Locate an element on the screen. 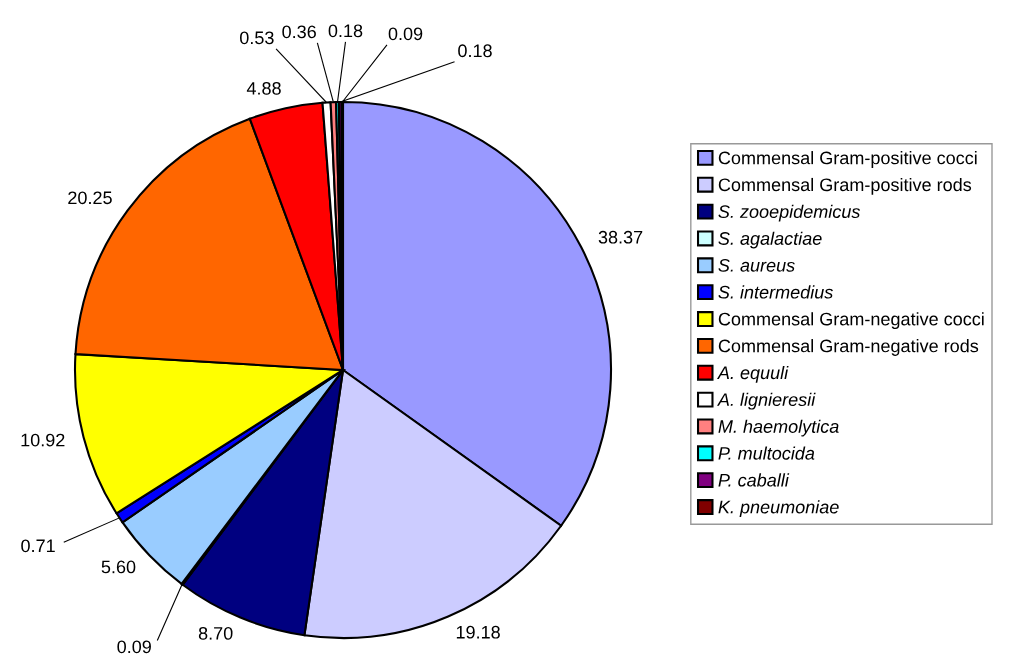 The width and height of the screenshot is (1033, 668). legend-label: A. equuli is located at coordinates (753, 374).